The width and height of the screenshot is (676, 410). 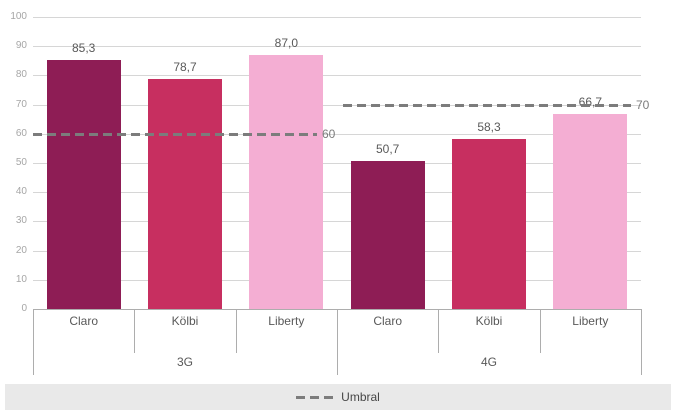 I want to click on bar-3G-Kölbi, so click(x=185, y=194).